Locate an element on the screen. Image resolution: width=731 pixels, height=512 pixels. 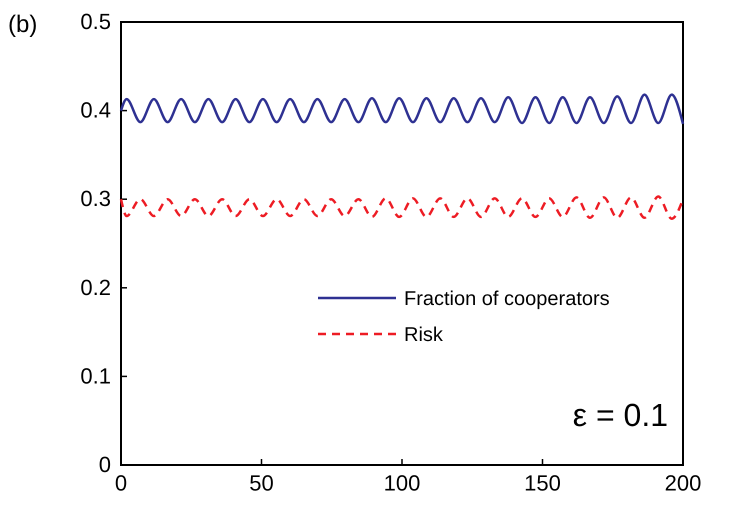
y-tick-label: 0.4 is located at coordinates (95, 110).